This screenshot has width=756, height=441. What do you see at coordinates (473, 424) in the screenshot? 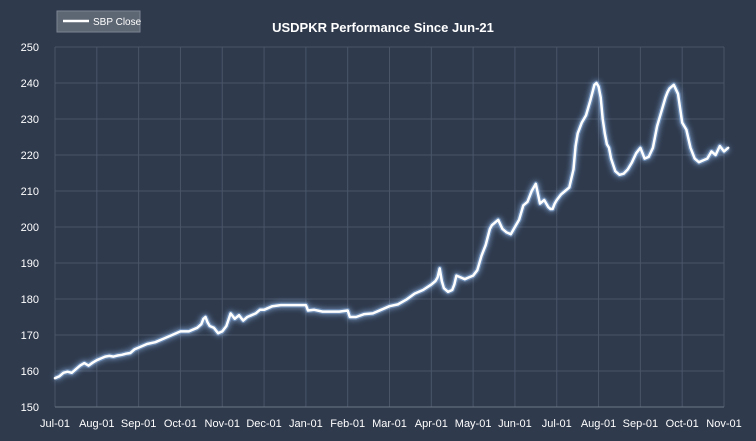
I see `x-tick-label: May-01` at bounding box center [473, 424].